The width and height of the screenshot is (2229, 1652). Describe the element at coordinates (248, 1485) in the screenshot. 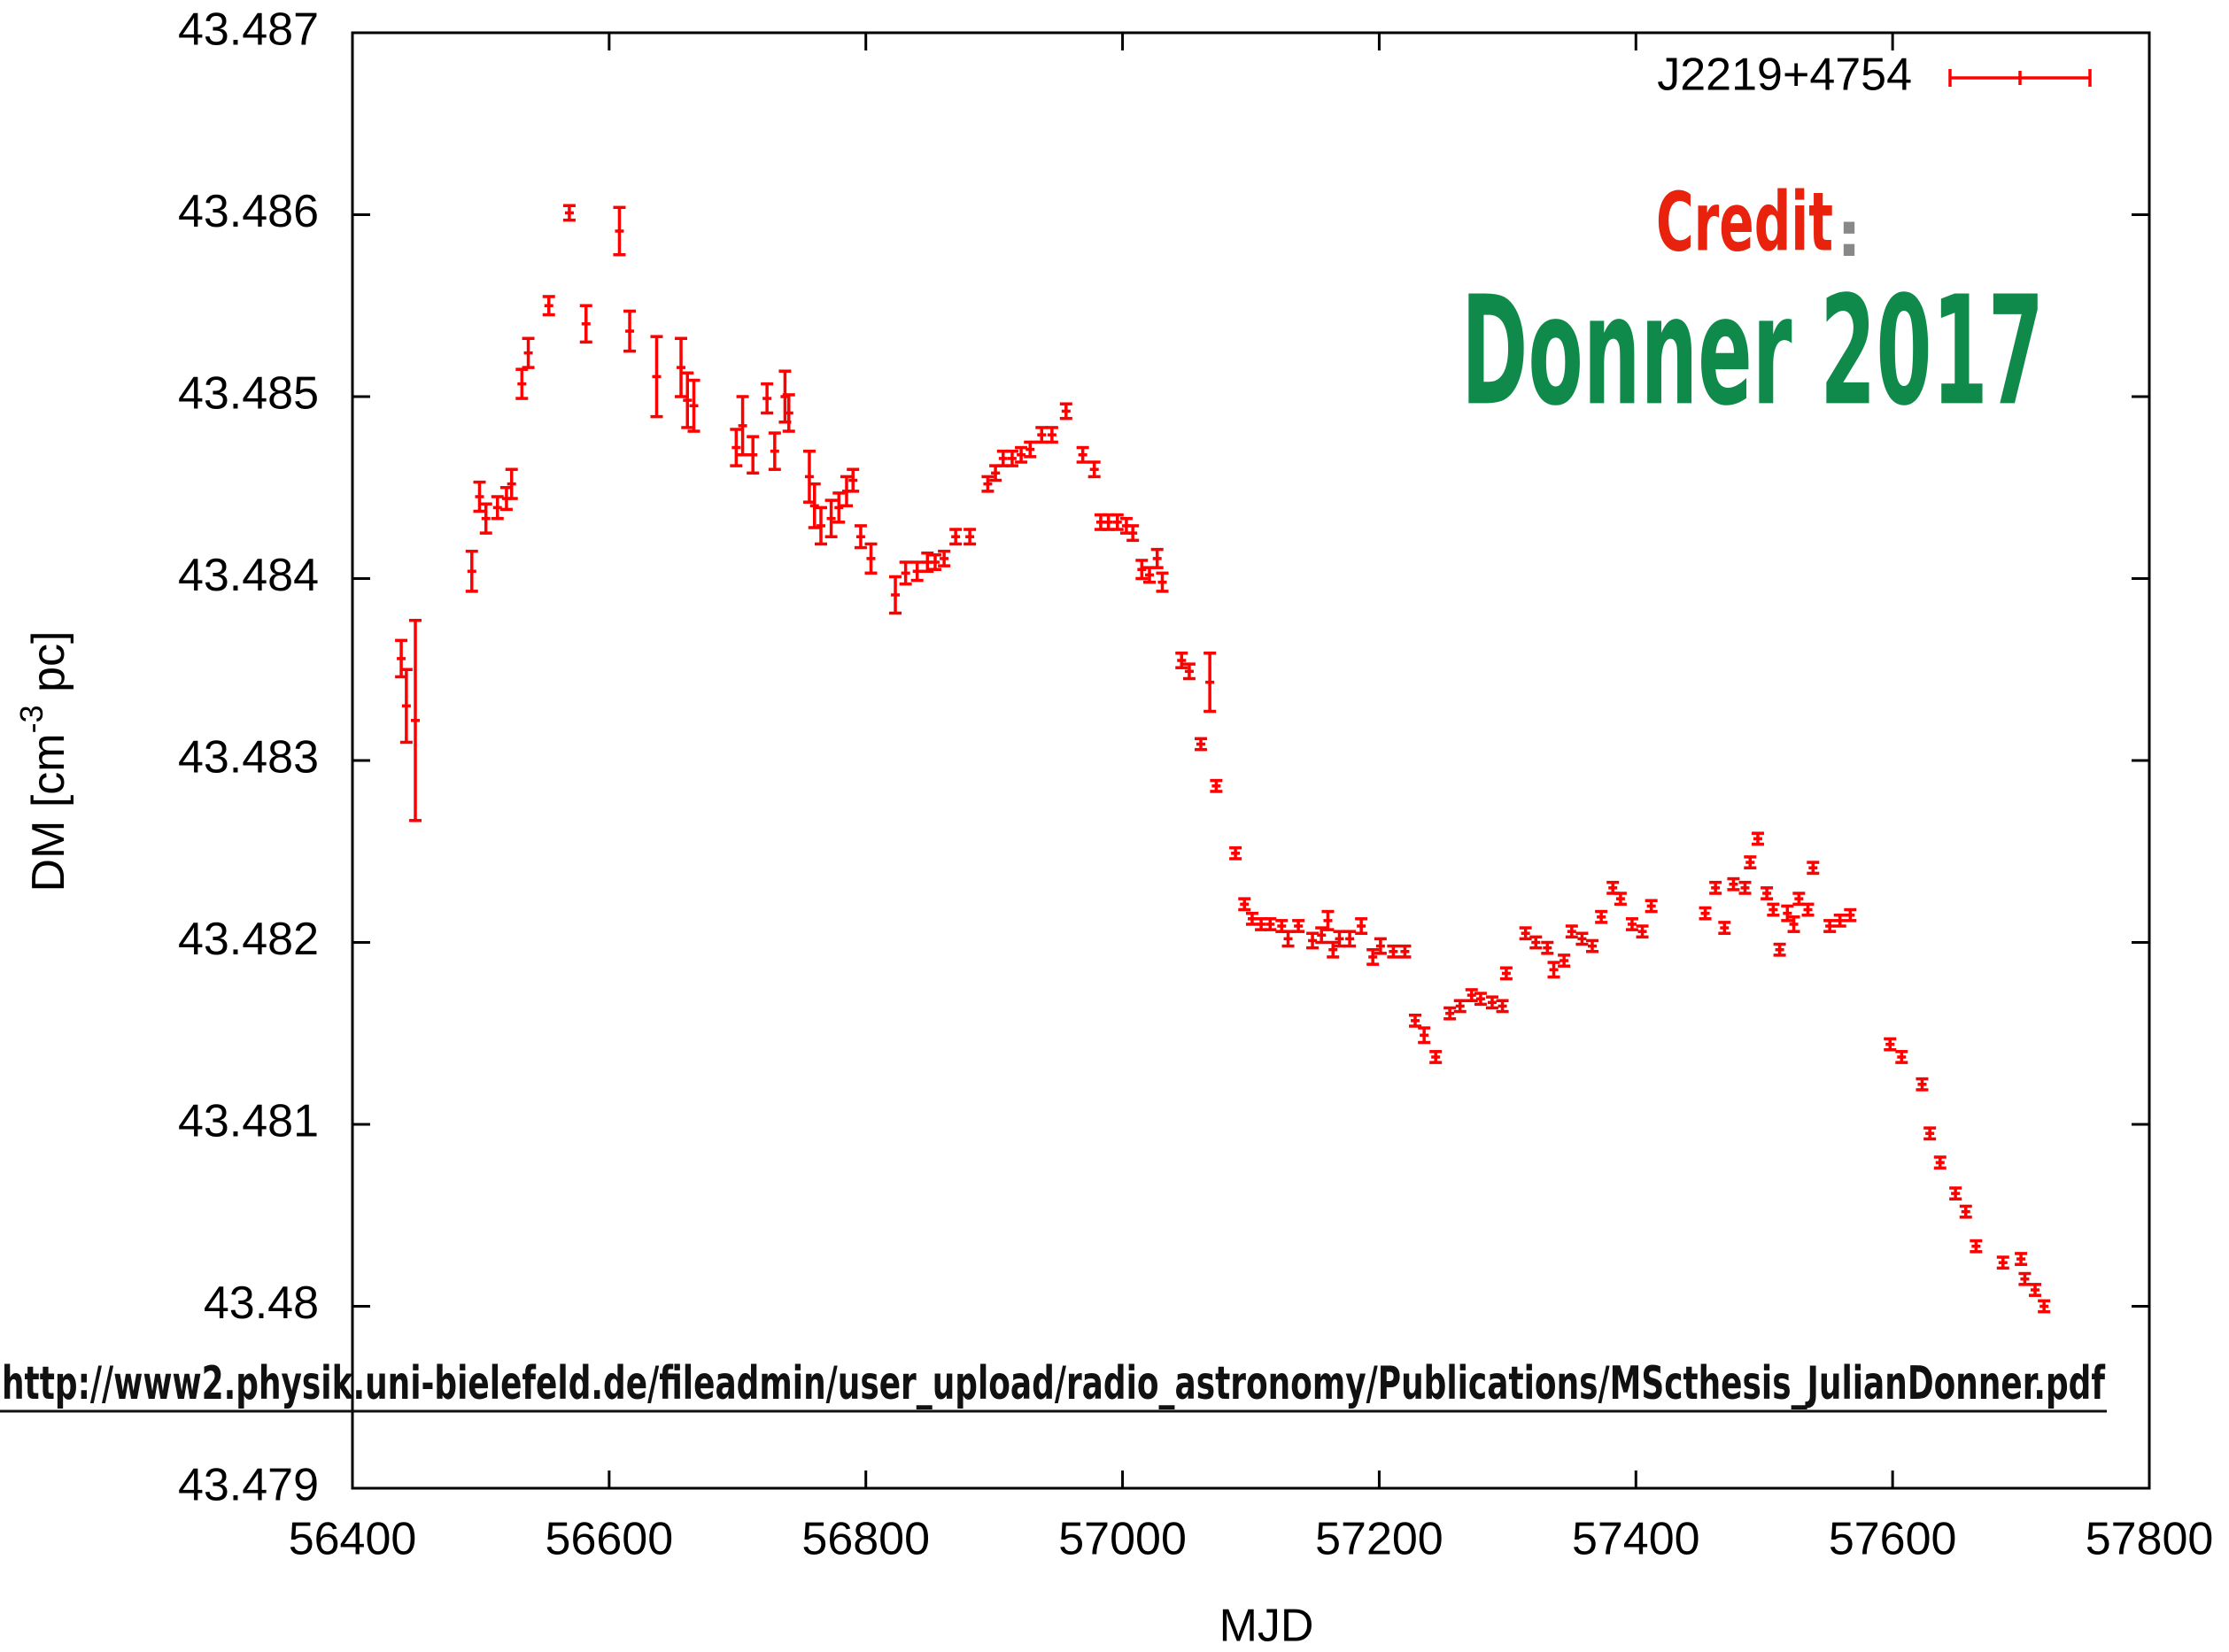

I see `y-tick-label: 43.479` at that location.